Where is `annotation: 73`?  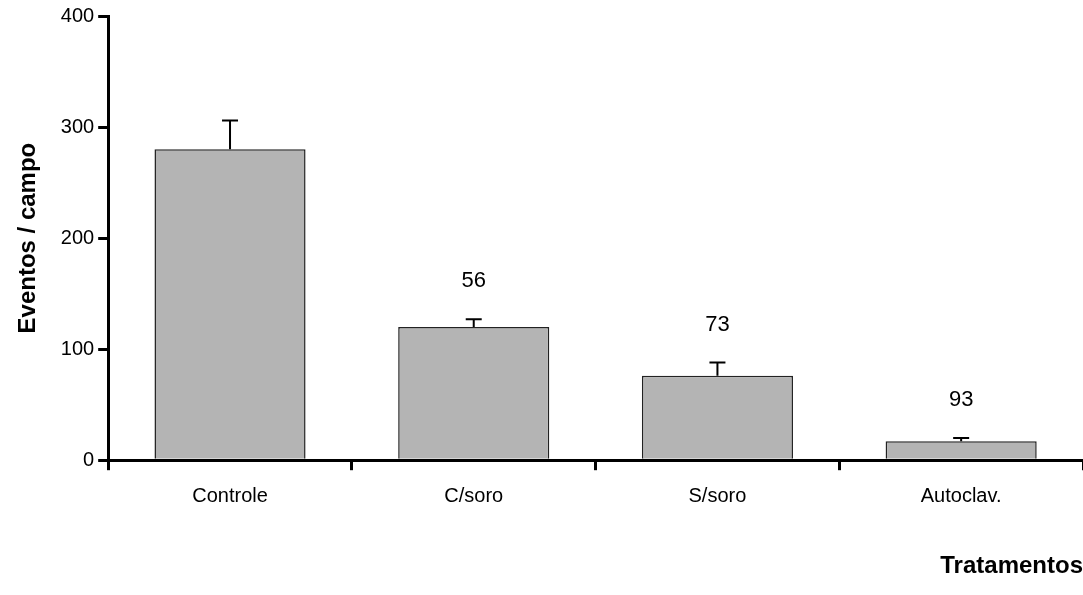
annotation: 73 is located at coordinates (717, 323).